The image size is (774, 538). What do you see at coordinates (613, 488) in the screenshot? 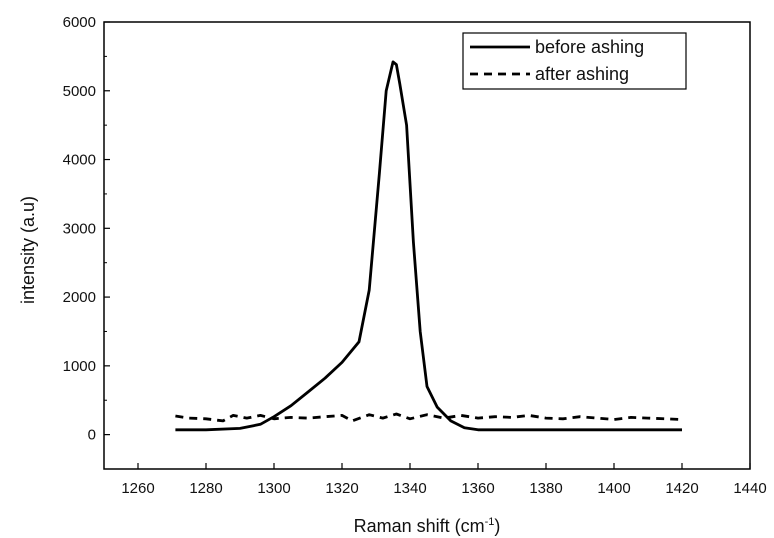
I see `x-tick-label: 1400` at bounding box center [613, 488].